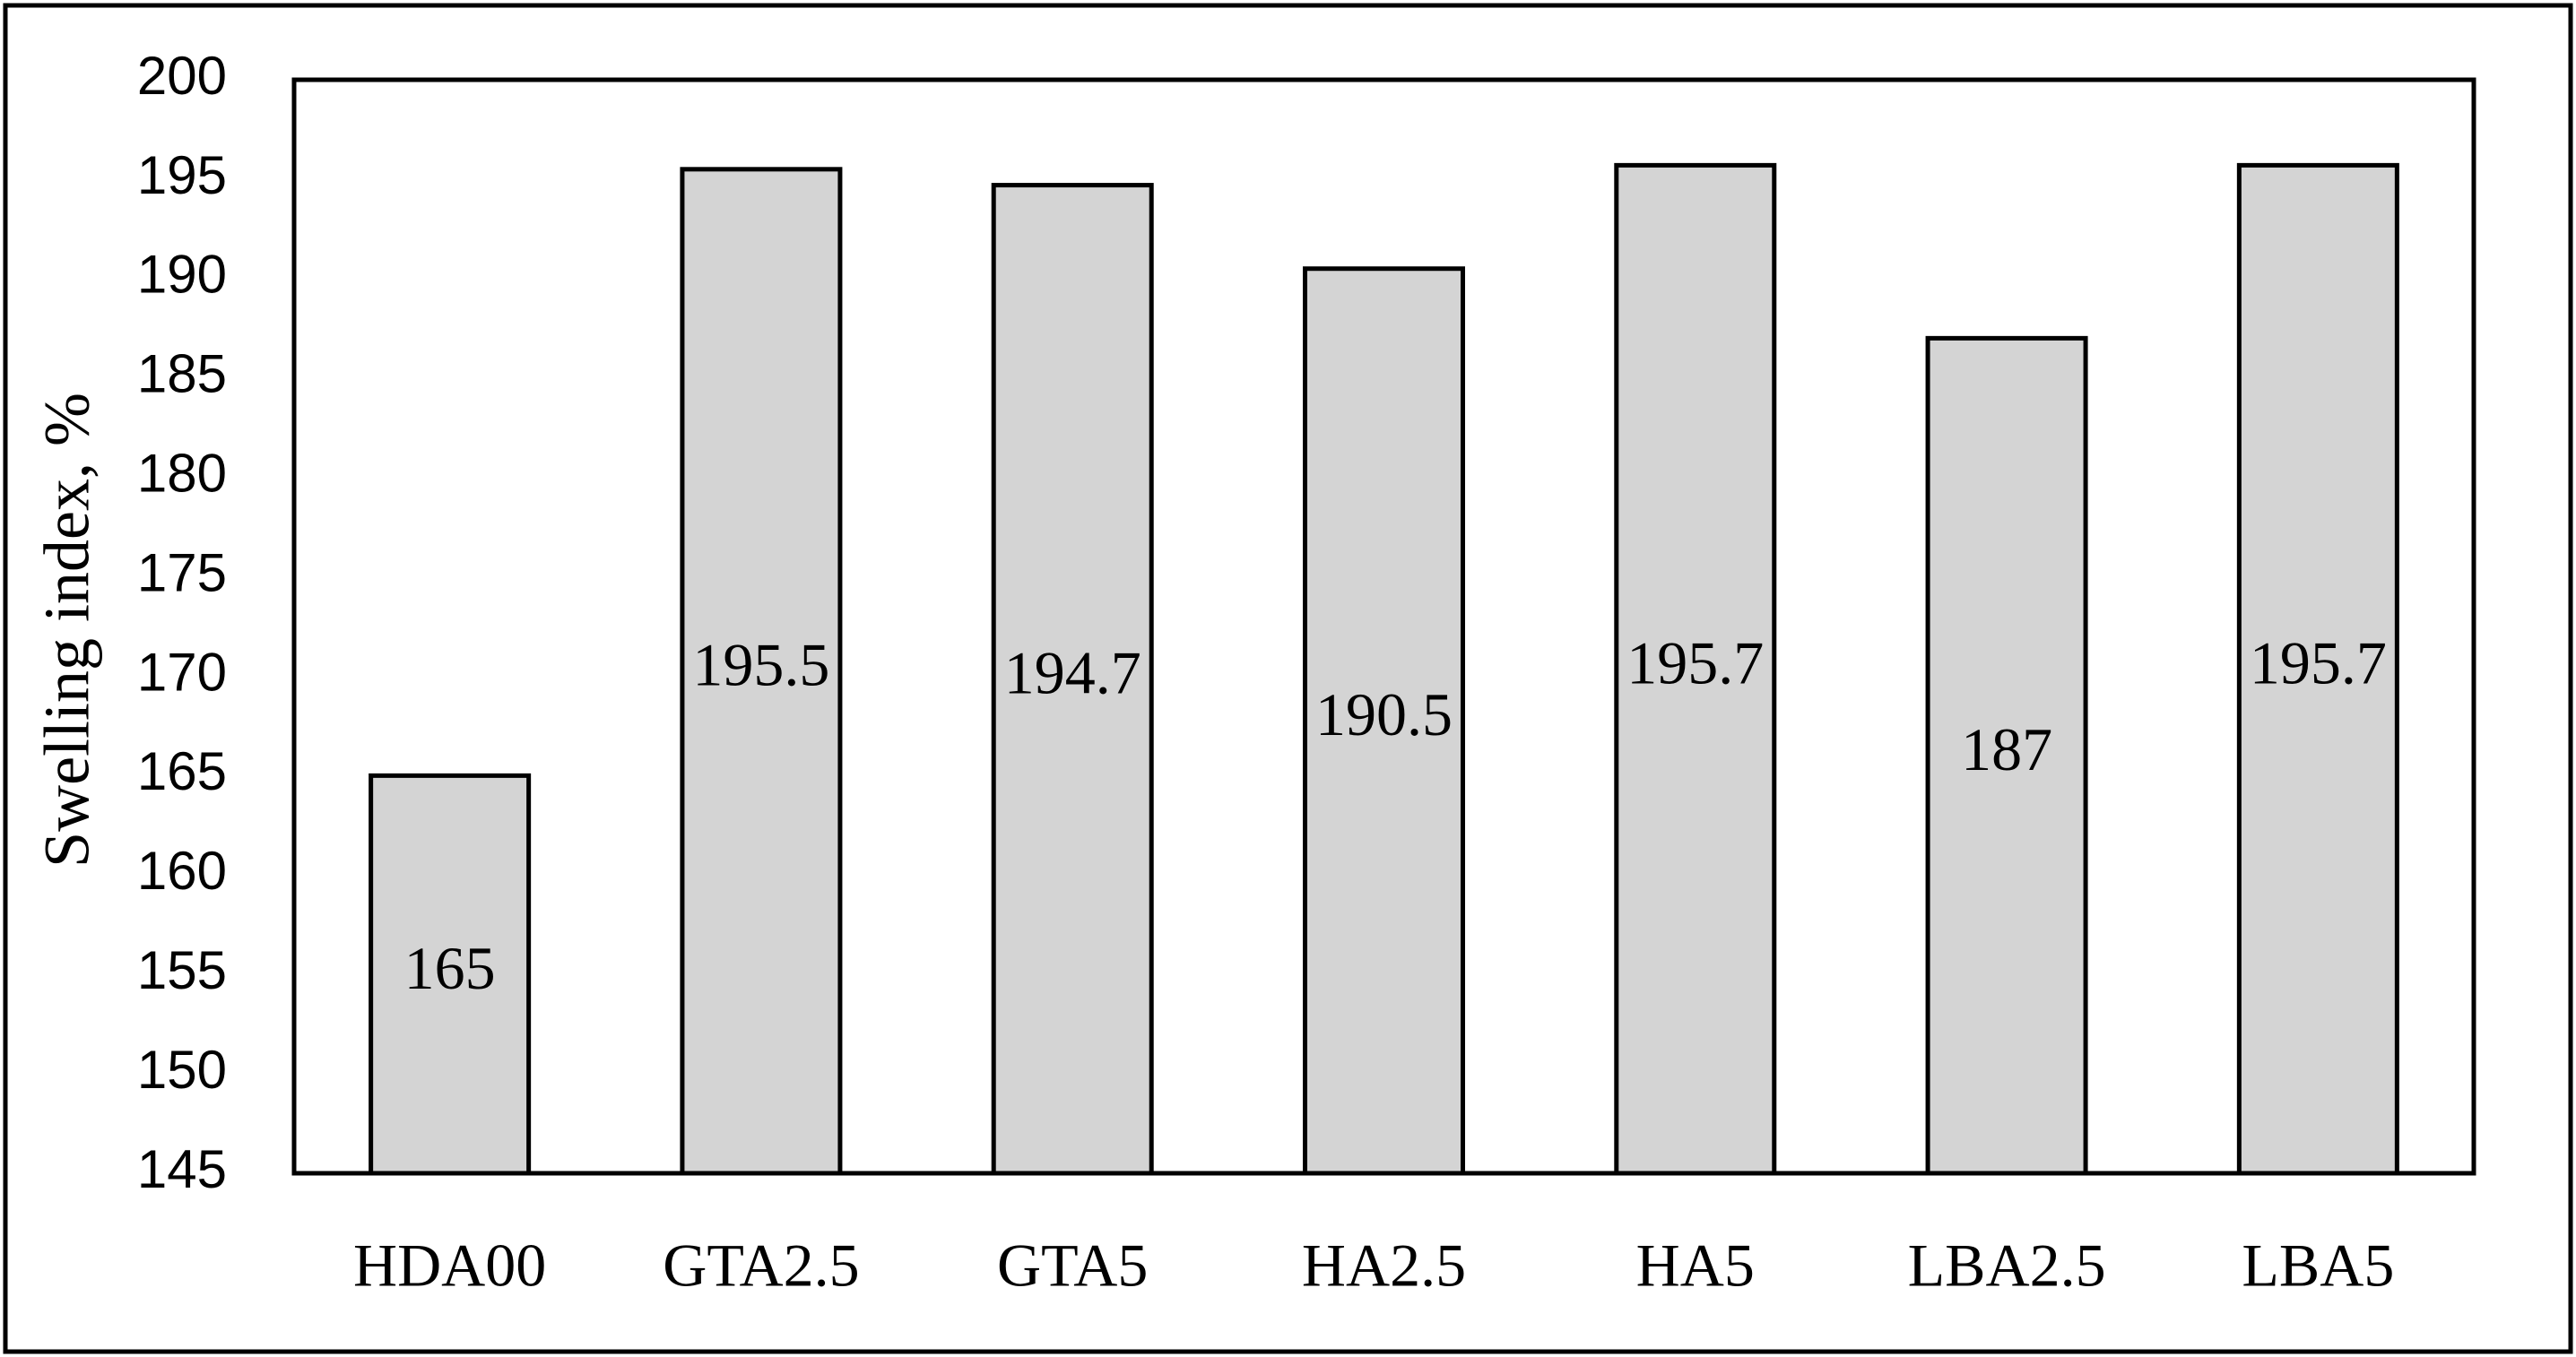 The width and height of the screenshot is (2576, 1357). What do you see at coordinates (182, 175) in the screenshot?
I see `y-tick-label: 195` at bounding box center [182, 175].